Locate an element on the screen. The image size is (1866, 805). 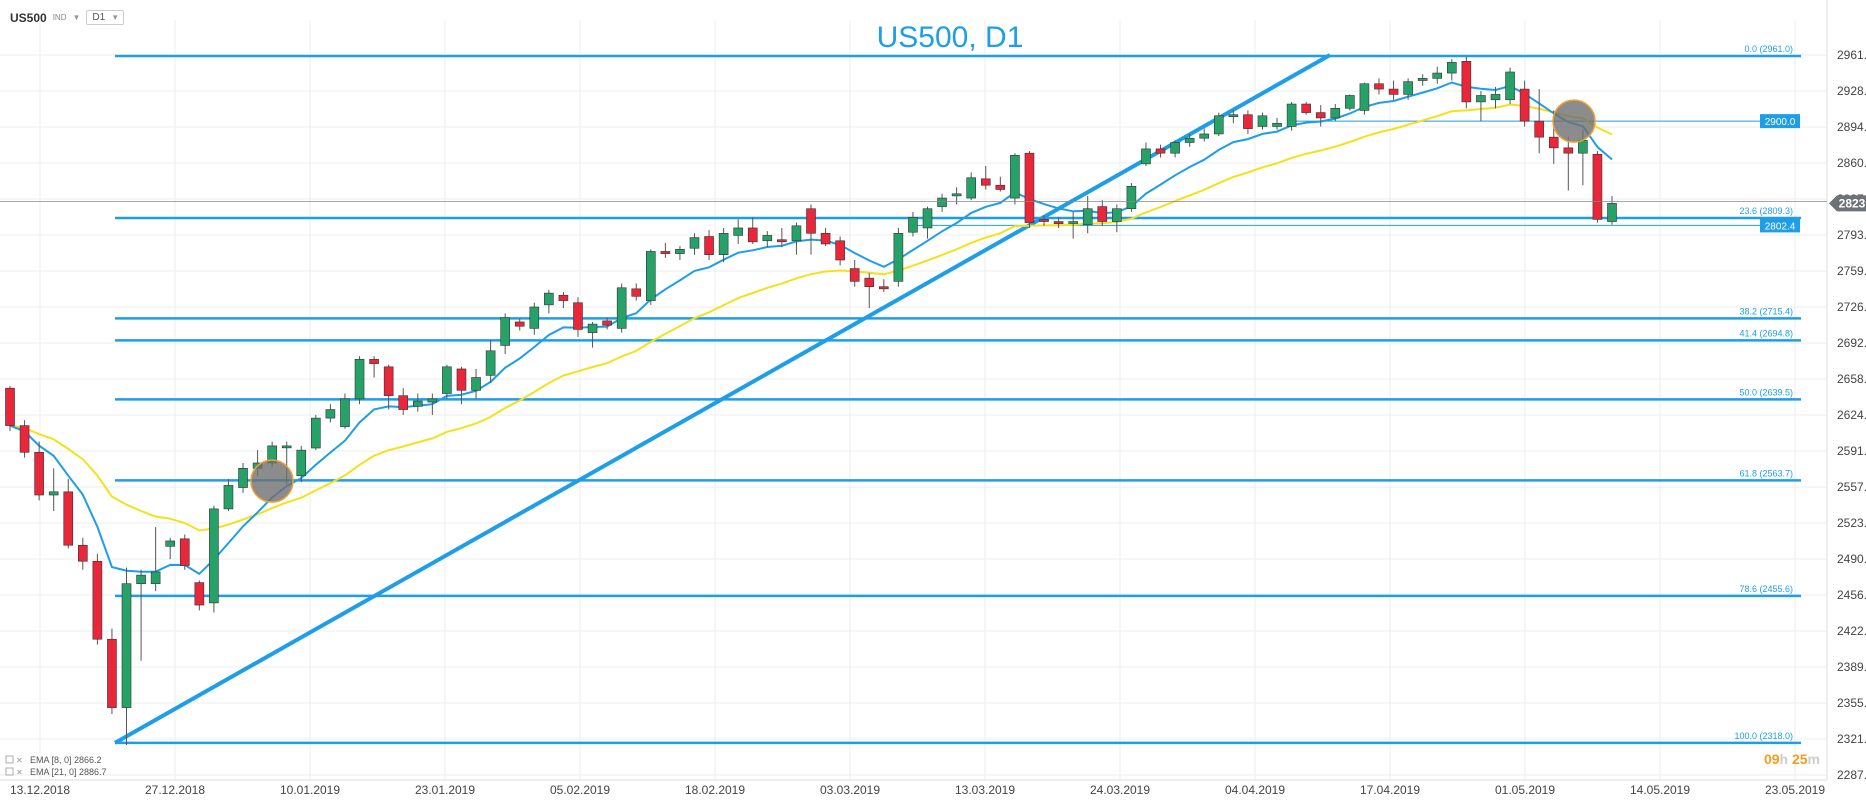
y-tick-label: 2490.1 is located at coordinates (1851, 559).